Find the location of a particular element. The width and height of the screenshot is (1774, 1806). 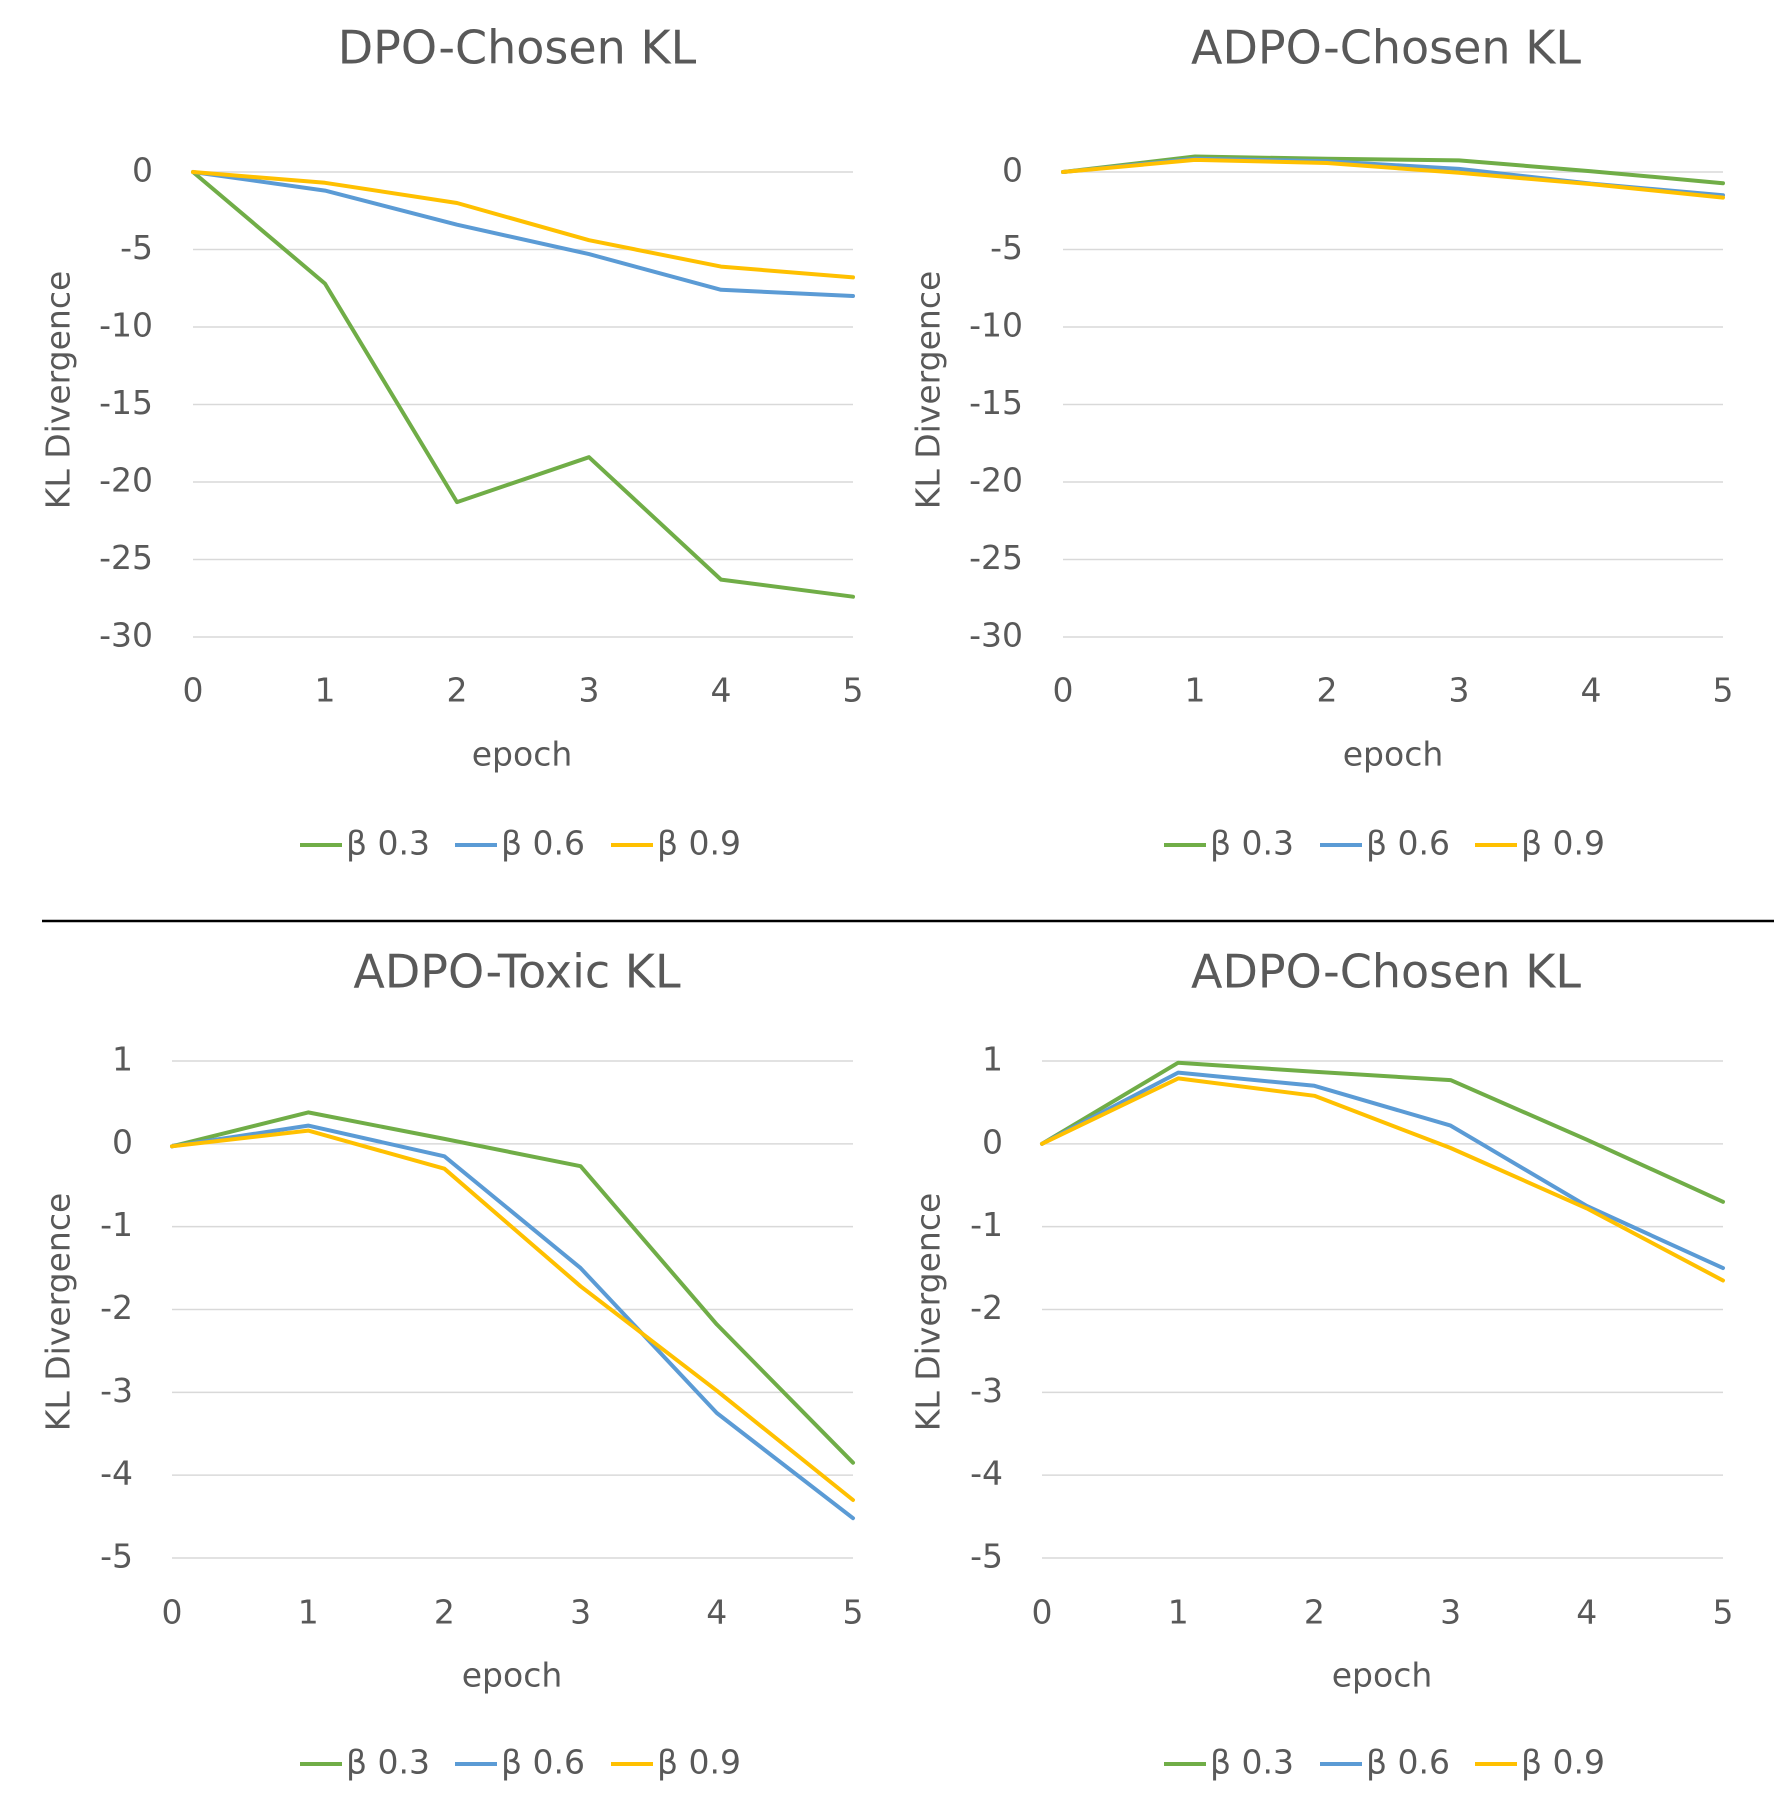

chart-title: DPO-Chosen KL is located at coordinates (517, 48).